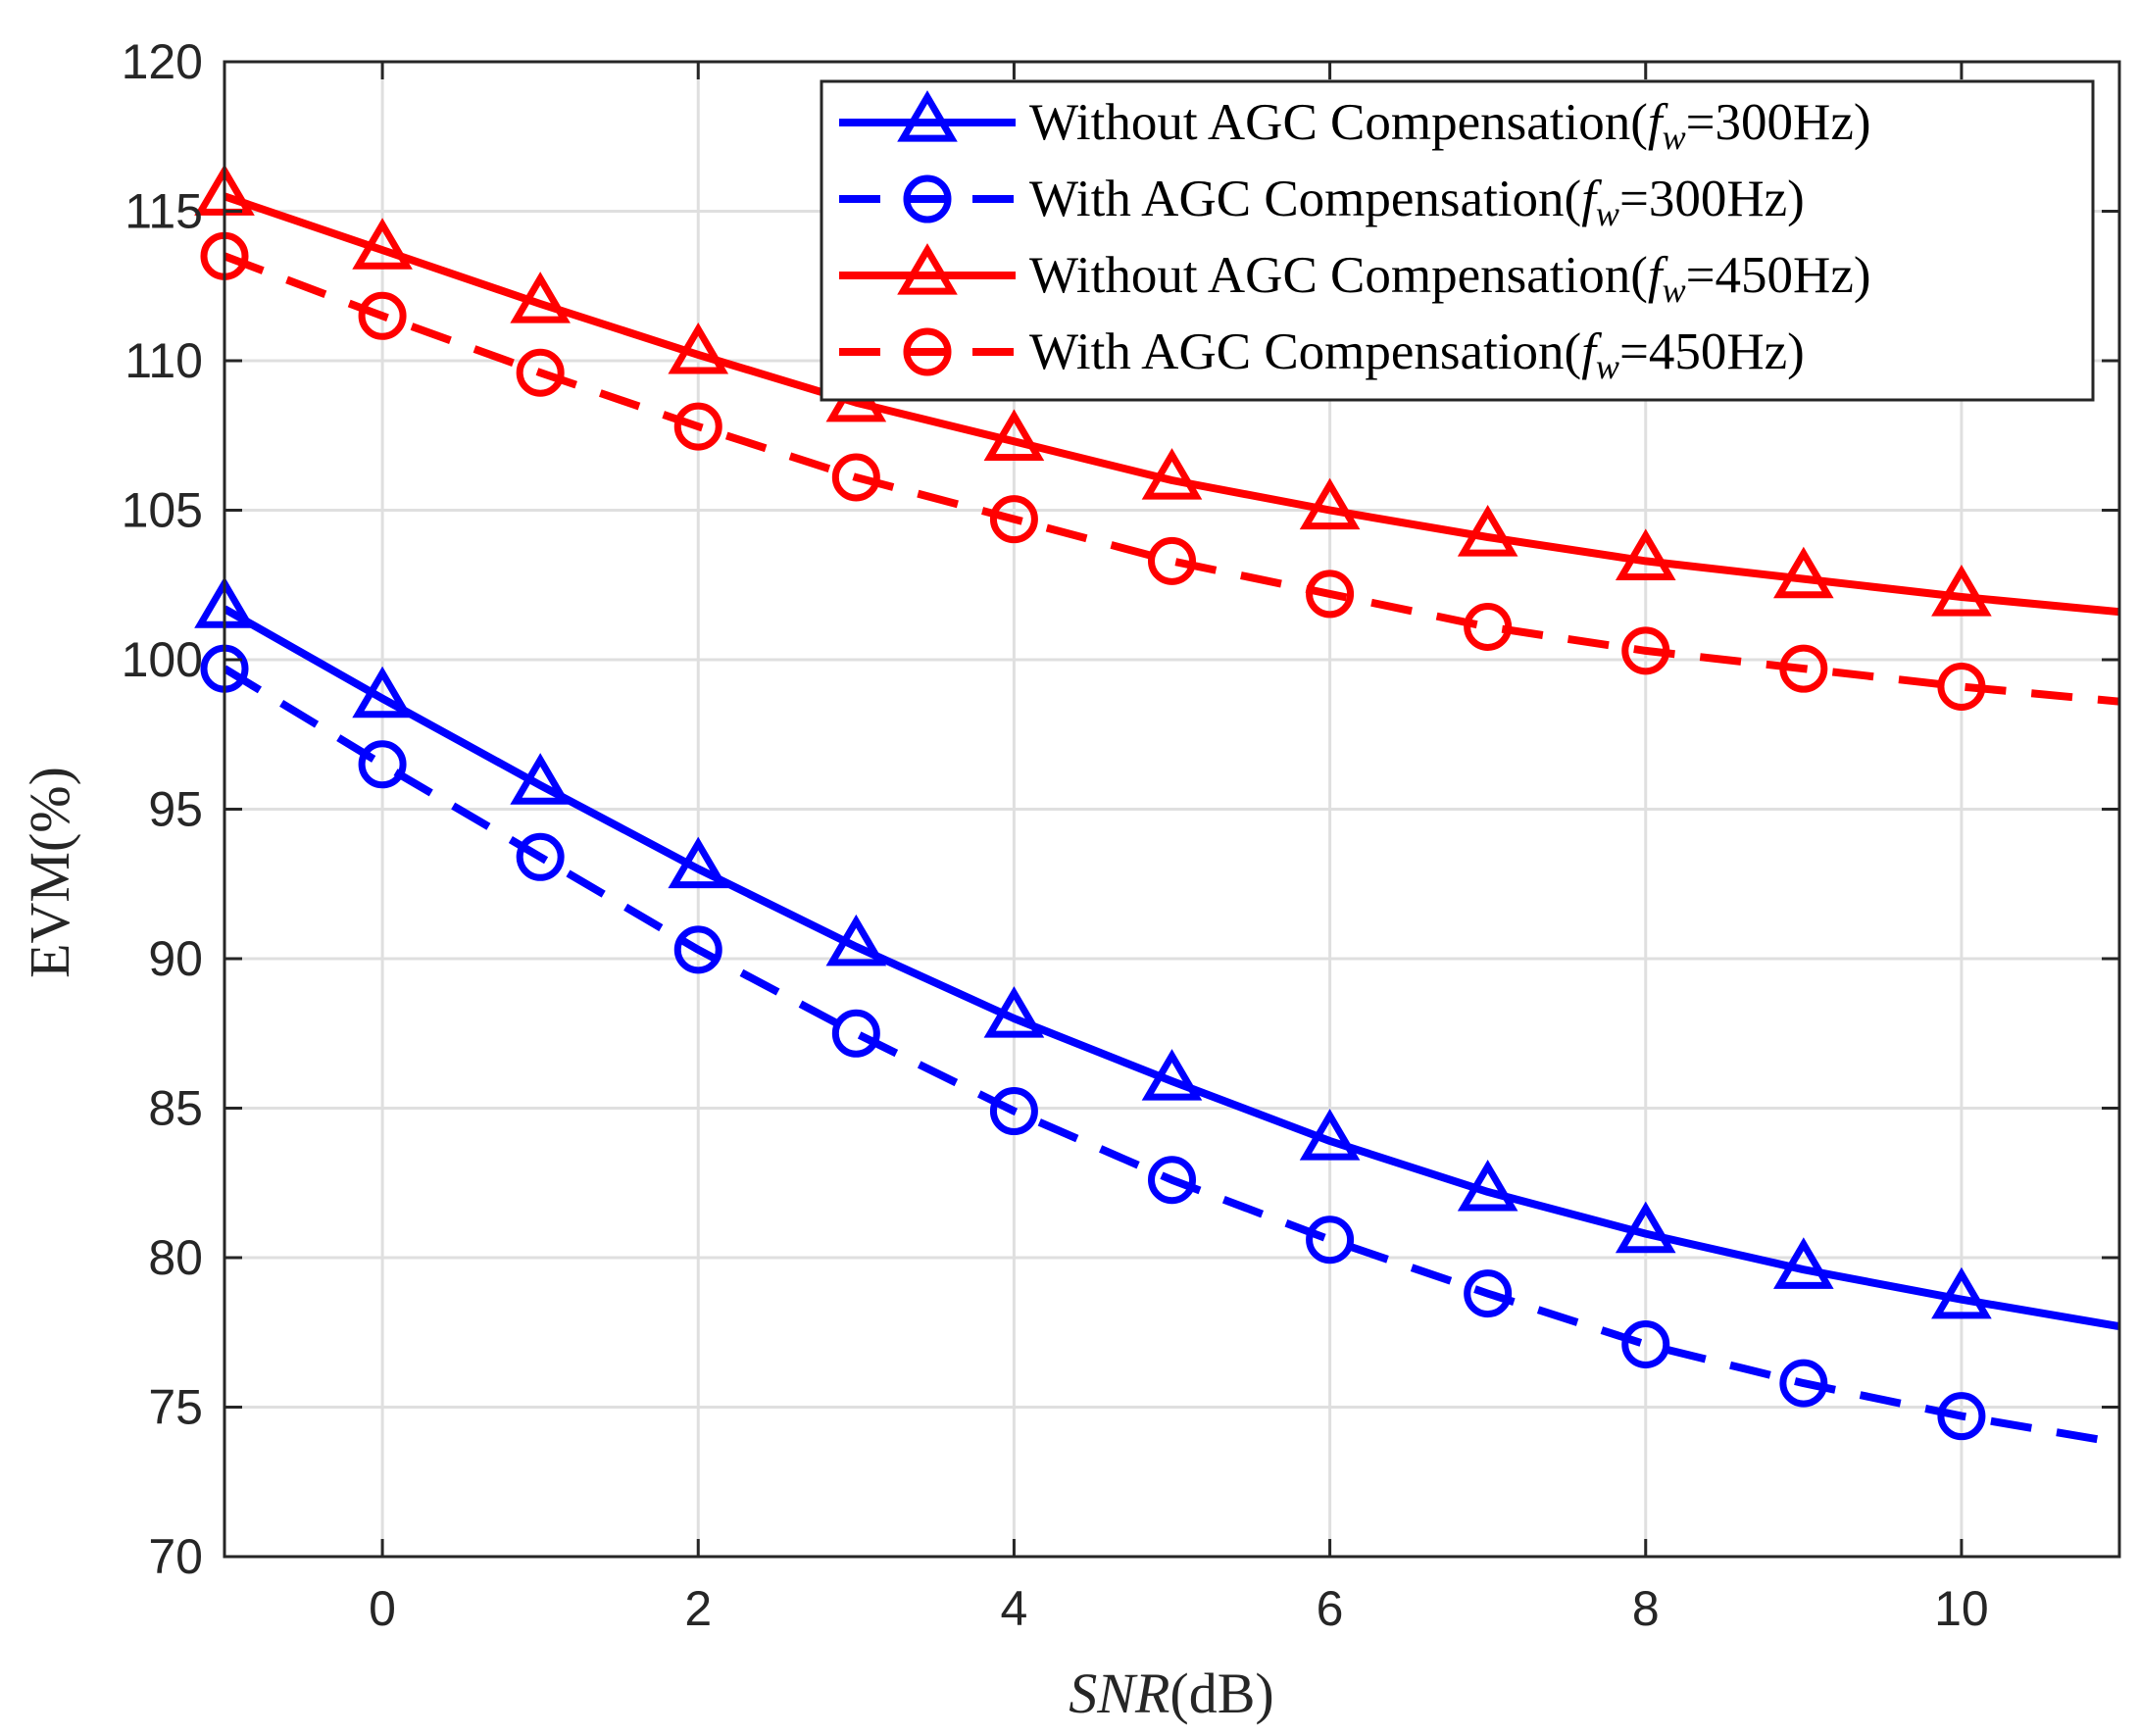 This screenshot has width=2139, height=1736. Describe the element at coordinates (382, 1609) in the screenshot. I see `x-tick-label: 0` at that location.